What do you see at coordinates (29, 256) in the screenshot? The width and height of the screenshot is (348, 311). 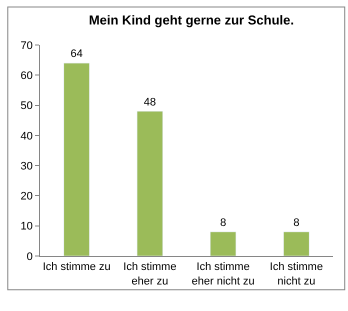 I see `y-tick-label: 0` at bounding box center [29, 256].